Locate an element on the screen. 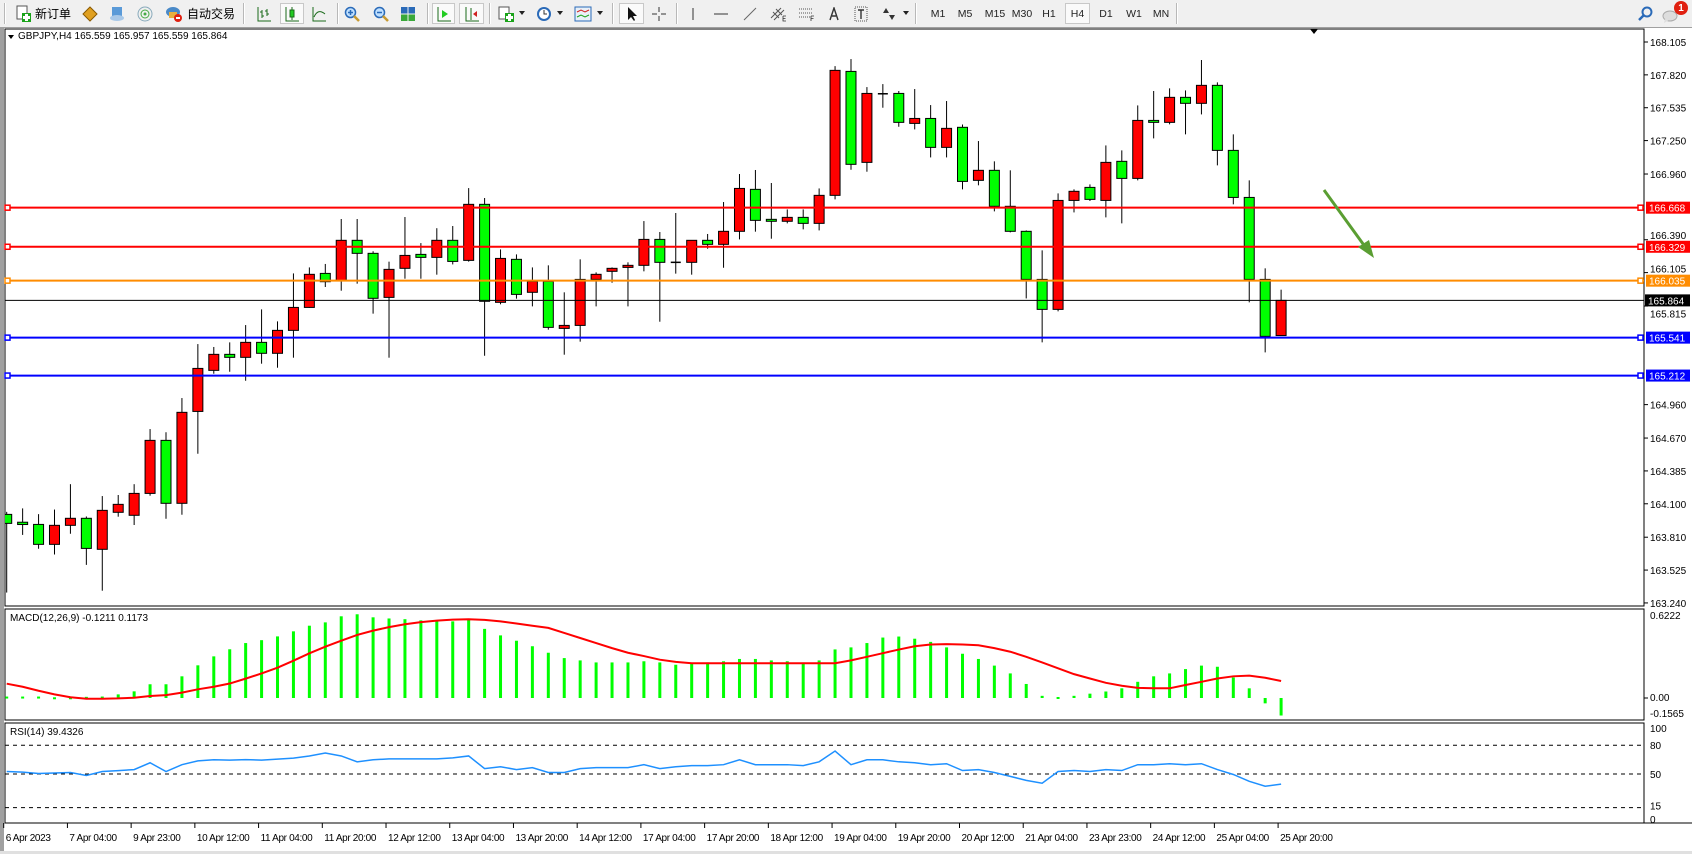  arrow-annotation is located at coordinates (1348, 223).